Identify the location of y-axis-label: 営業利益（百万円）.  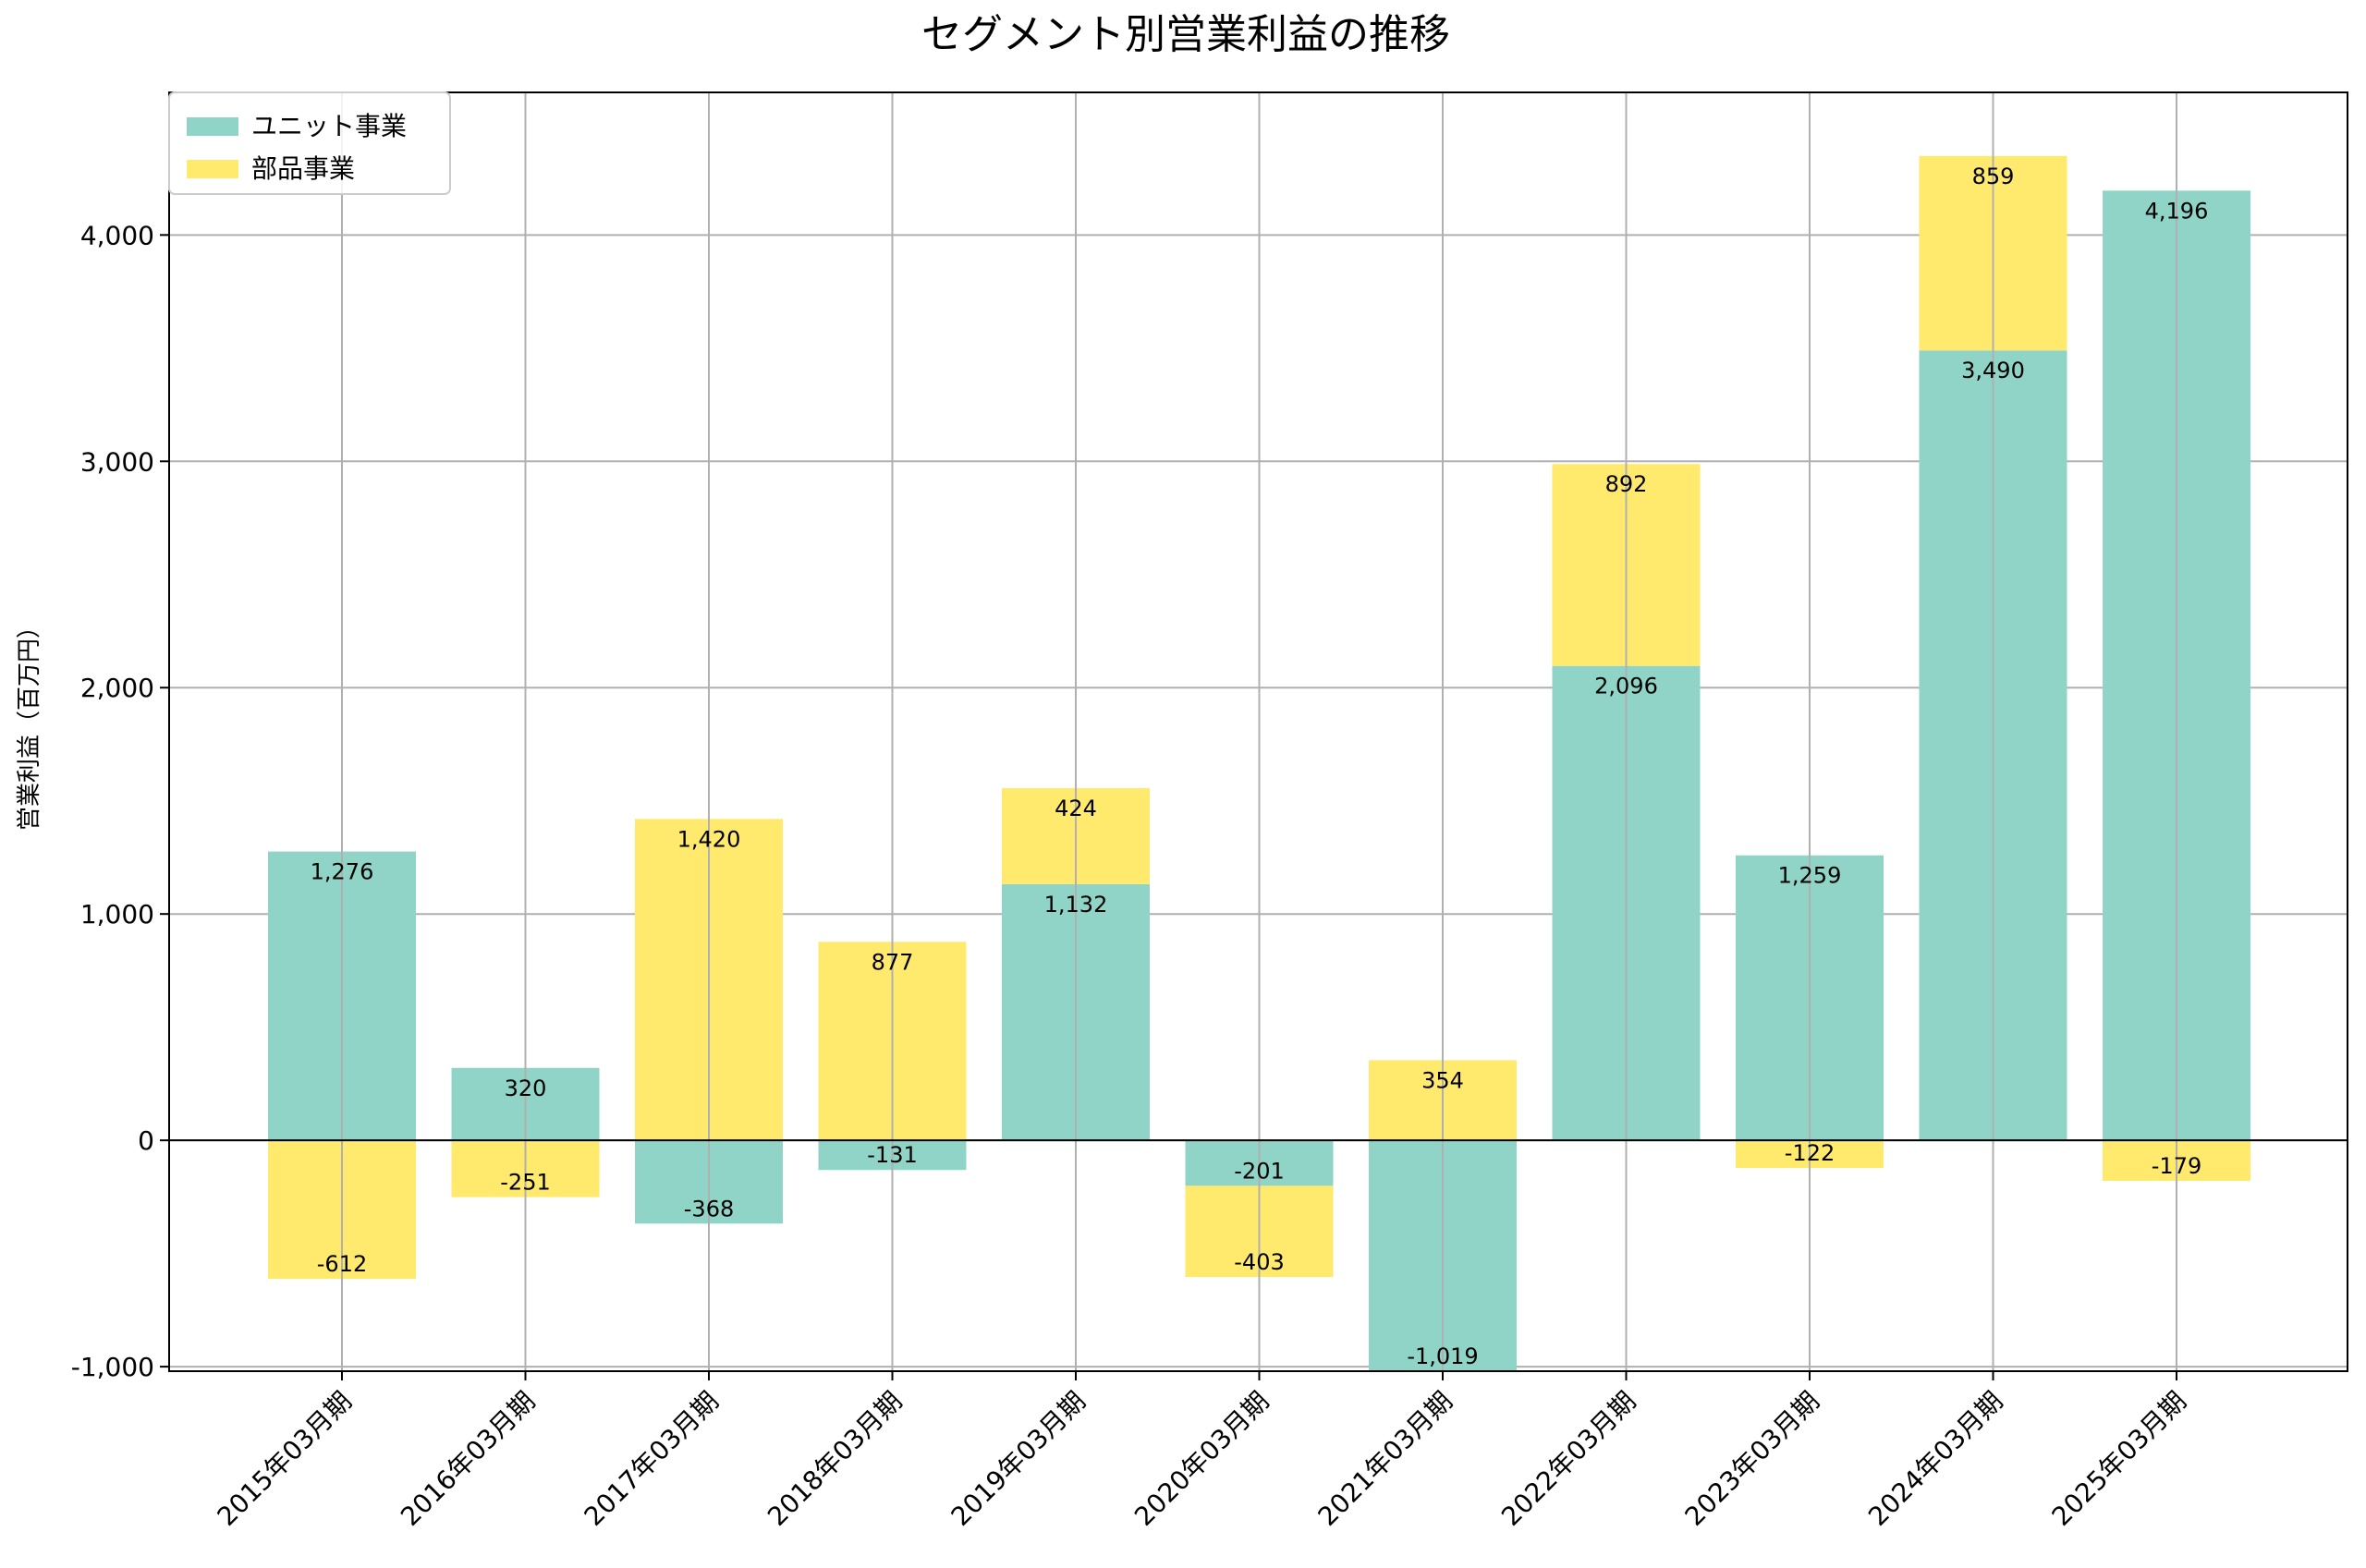
(30, 722).